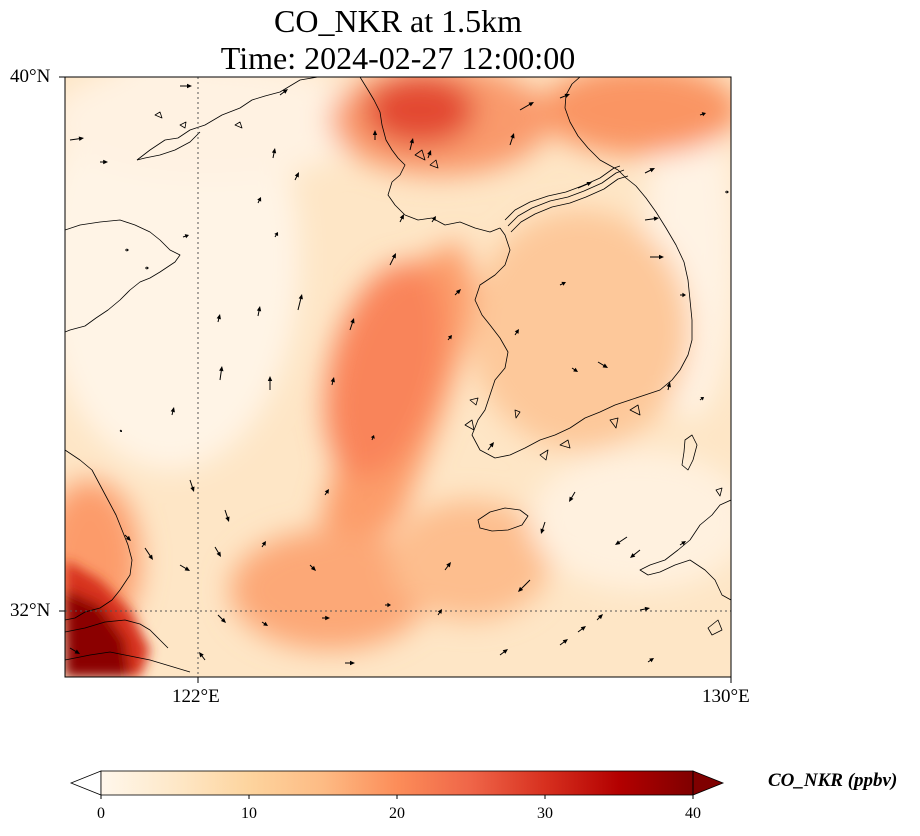  What do you see at coordinates (398, 58) in the screenshot?
I see `figure-title-line2: Time: 2024-02-27 12:00:00` at bounding box center [398, 58].